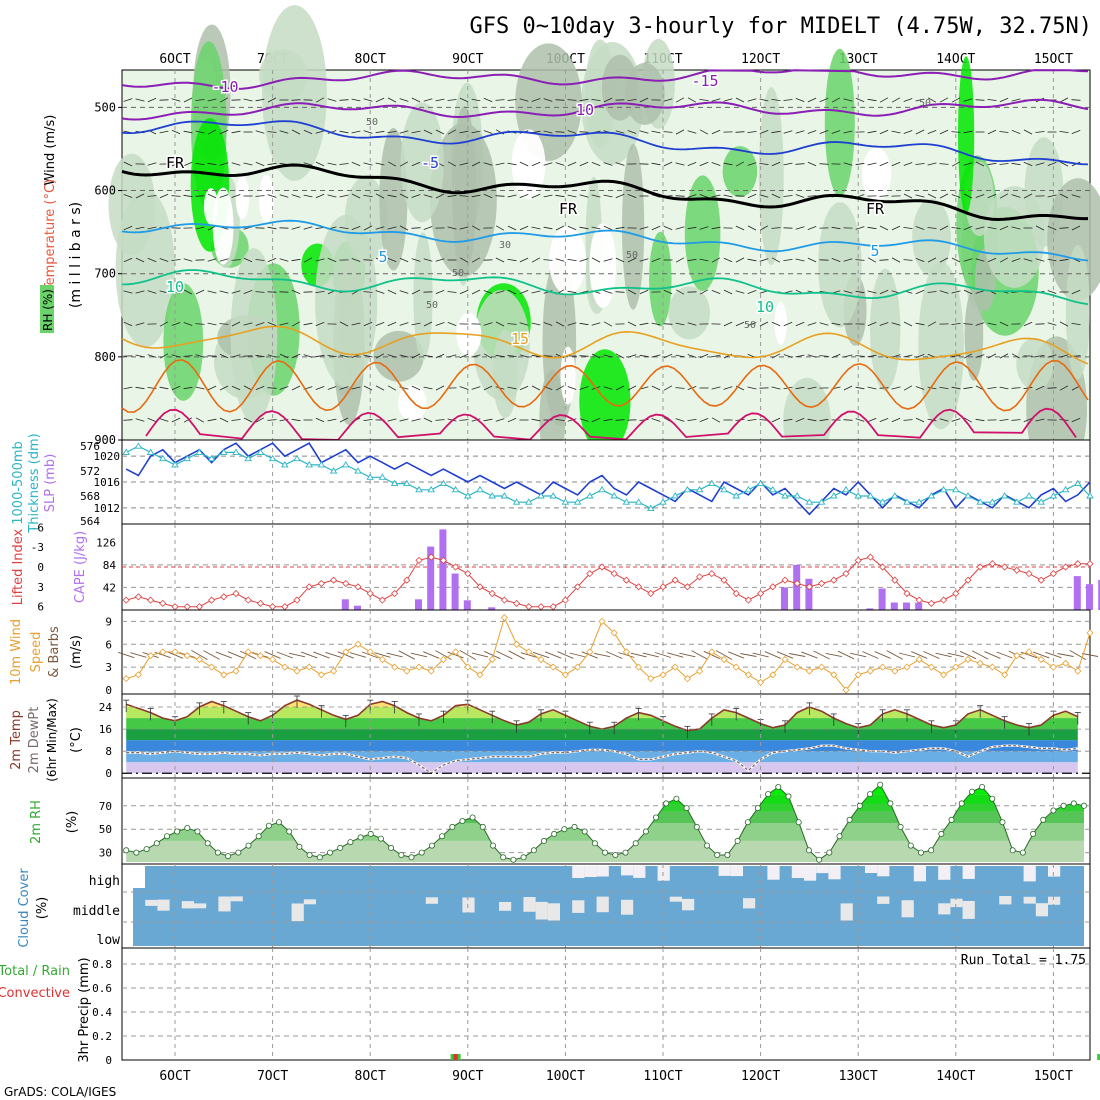 Image resolution: width=1100 pixels, height=1100 pixels. I want to click on bottom-date-5: 11OCT, so click(662, 1076).